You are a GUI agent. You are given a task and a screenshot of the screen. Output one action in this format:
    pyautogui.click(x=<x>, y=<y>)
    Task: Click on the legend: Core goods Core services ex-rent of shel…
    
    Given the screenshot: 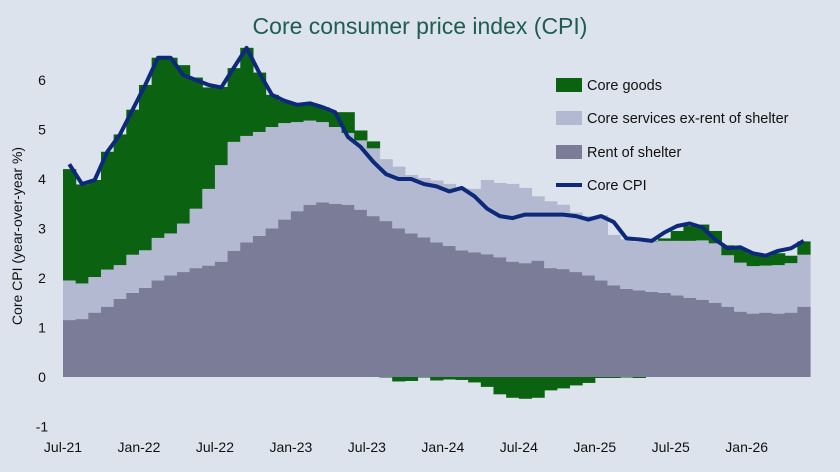 What is the action you would take?
    pyautogui.click(x=672, y=136)
    